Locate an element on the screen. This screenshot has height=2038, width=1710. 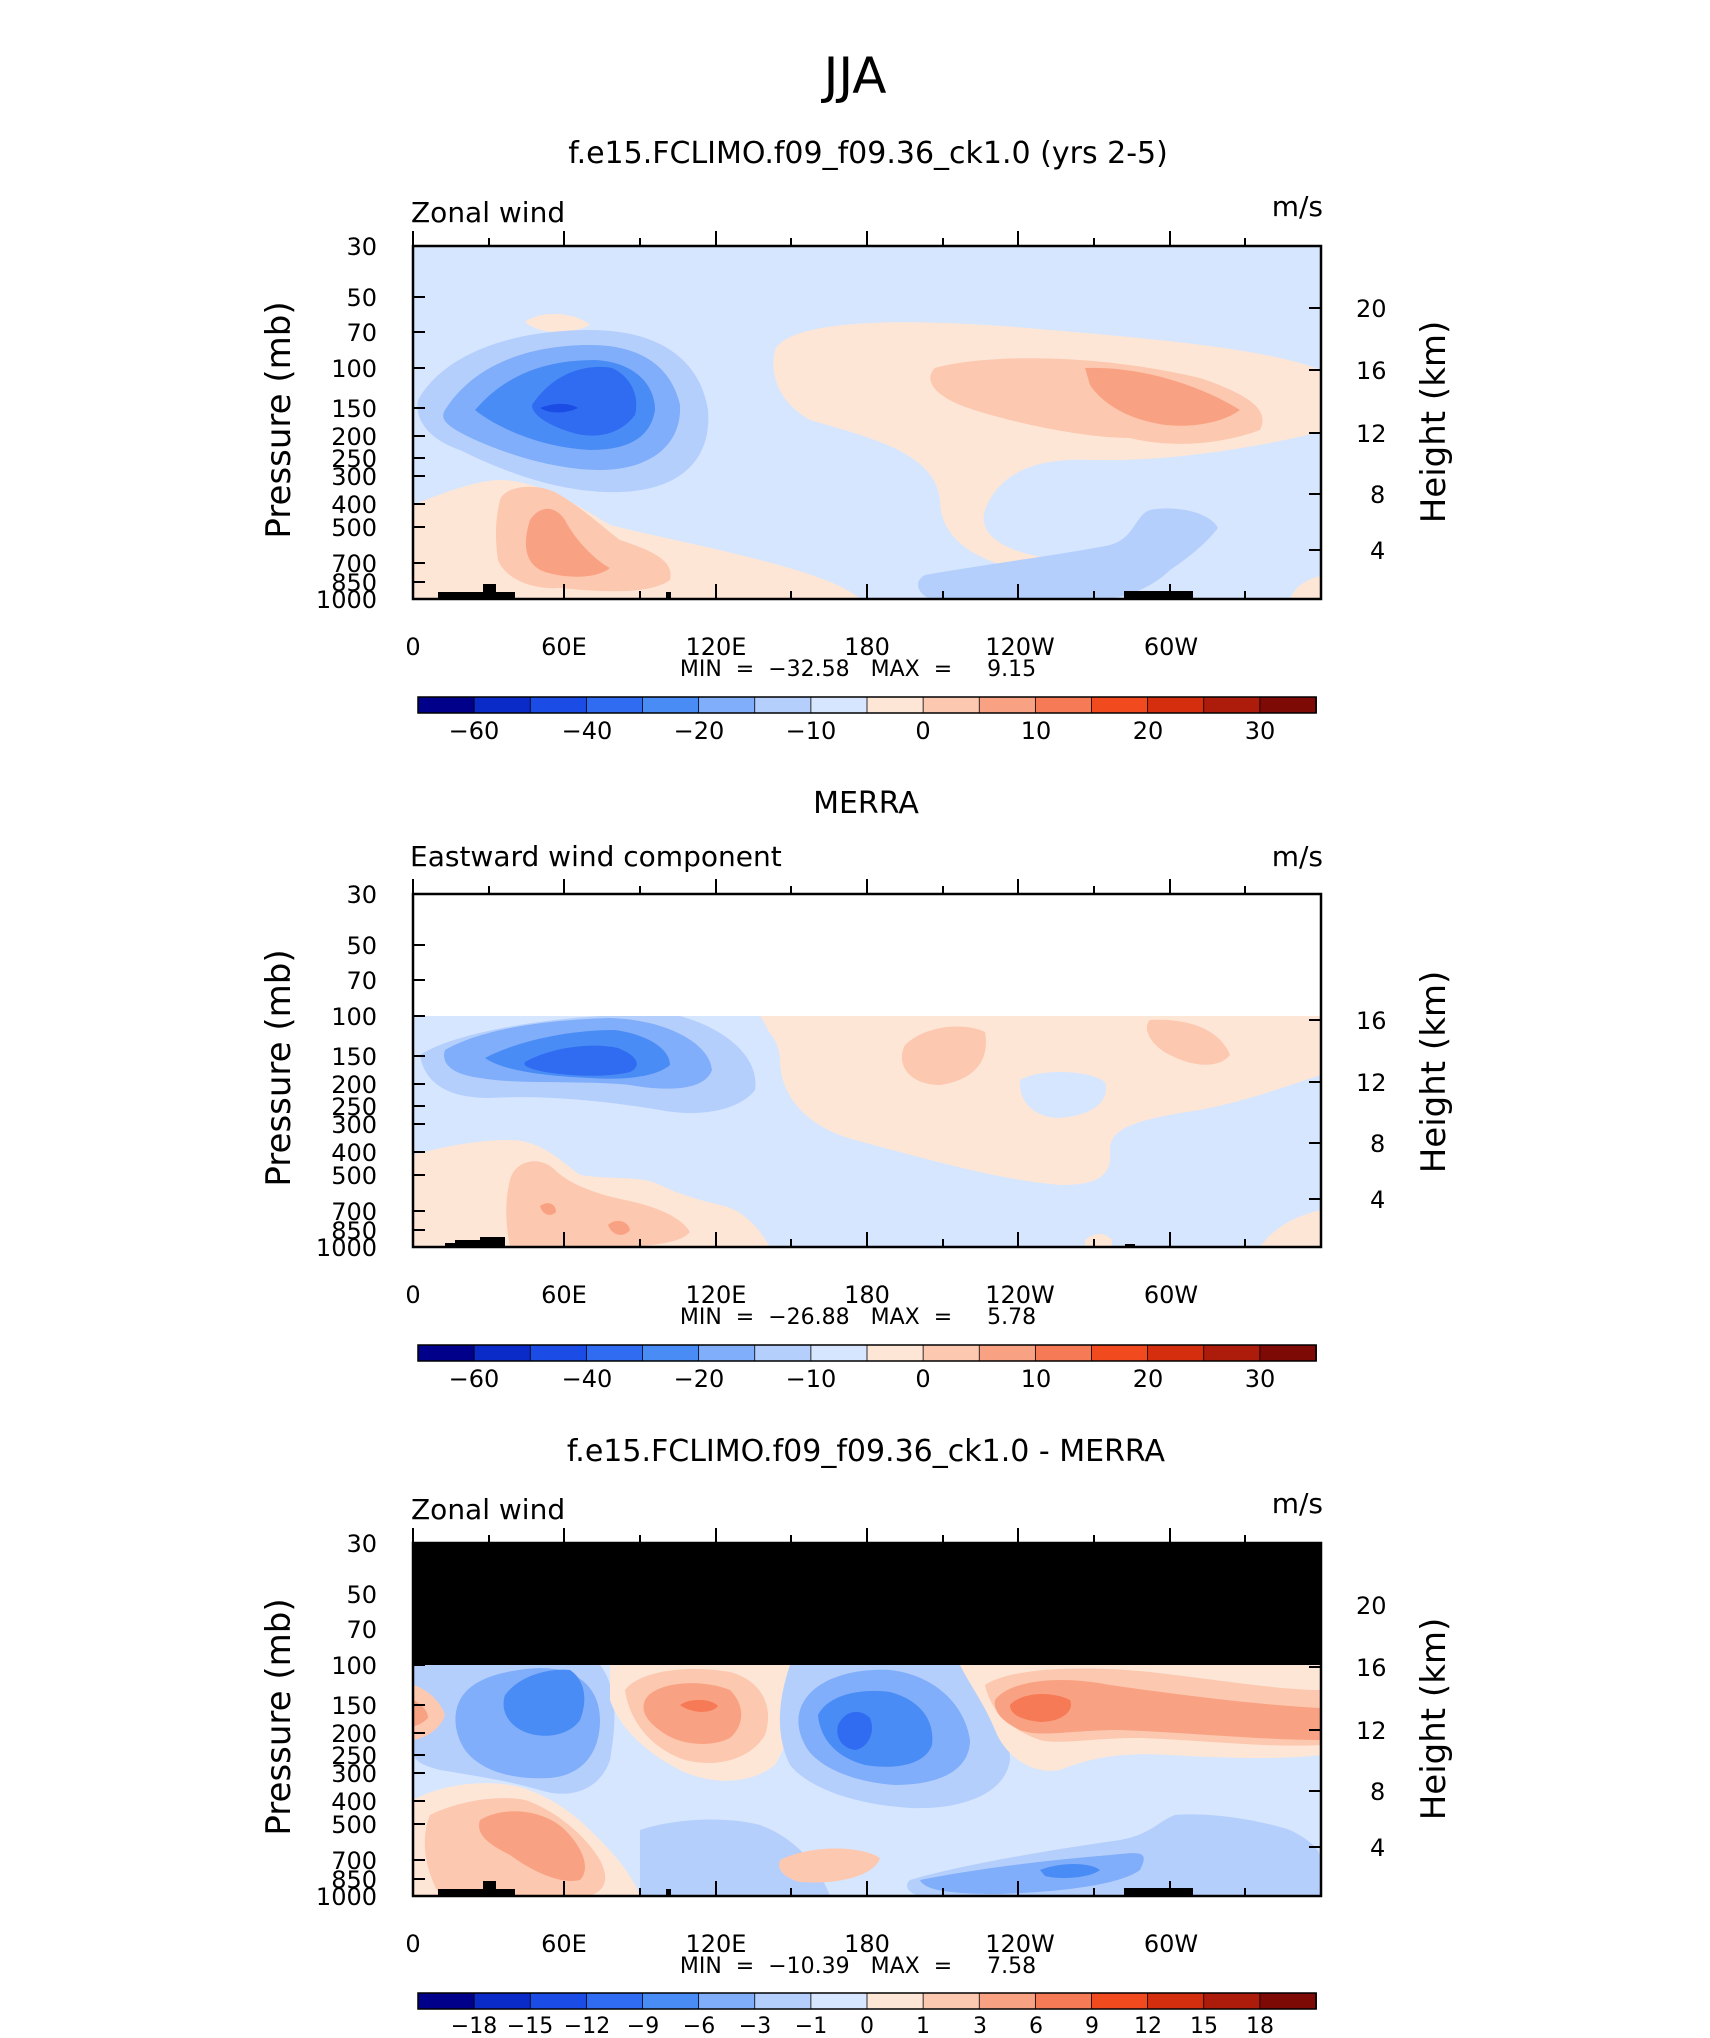
x-axis: 0 60E 120E 180 120W 60W is located at coordinates (825, 1743).